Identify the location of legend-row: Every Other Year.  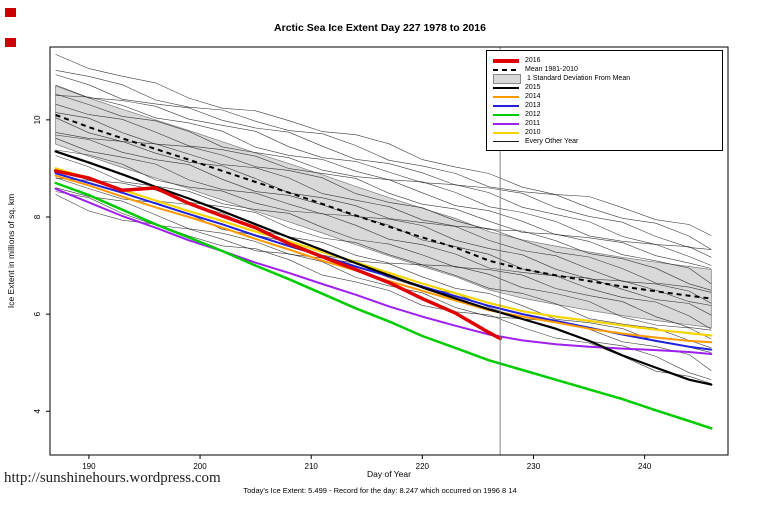
(604, 141).